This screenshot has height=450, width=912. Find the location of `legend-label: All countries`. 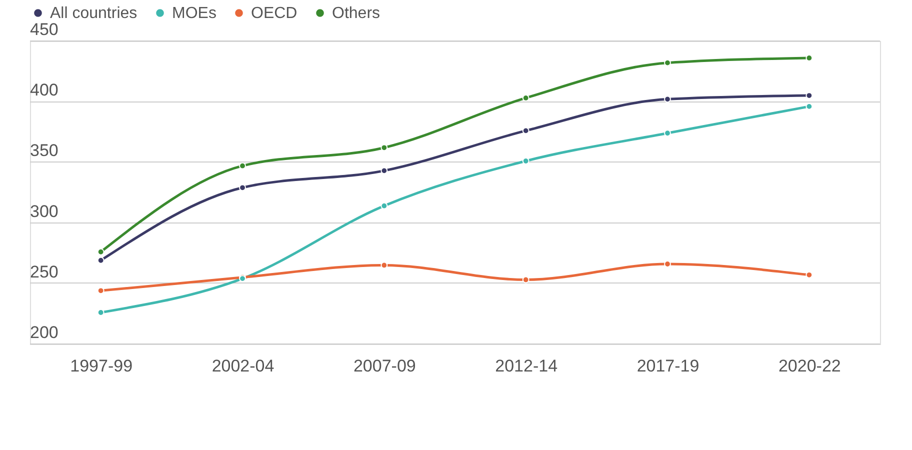

legend-label: All countries is located at coordinates (94, 13).